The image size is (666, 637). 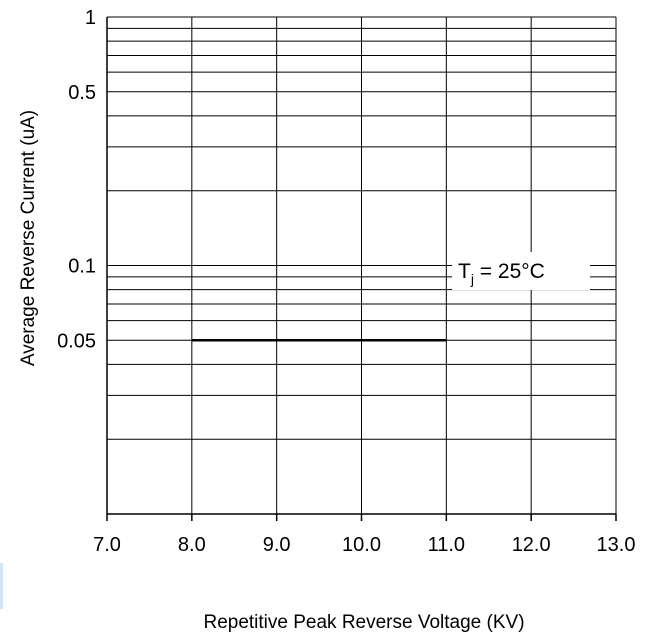 I want to click on edge-marker, so click(x=1, y=586).